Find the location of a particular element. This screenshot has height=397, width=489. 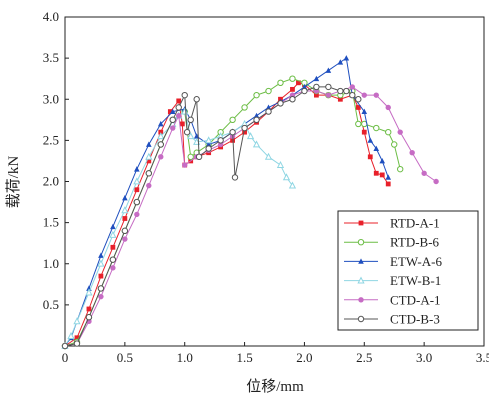

x-tick-label: 2.5 is located at coordinates (364, 357).